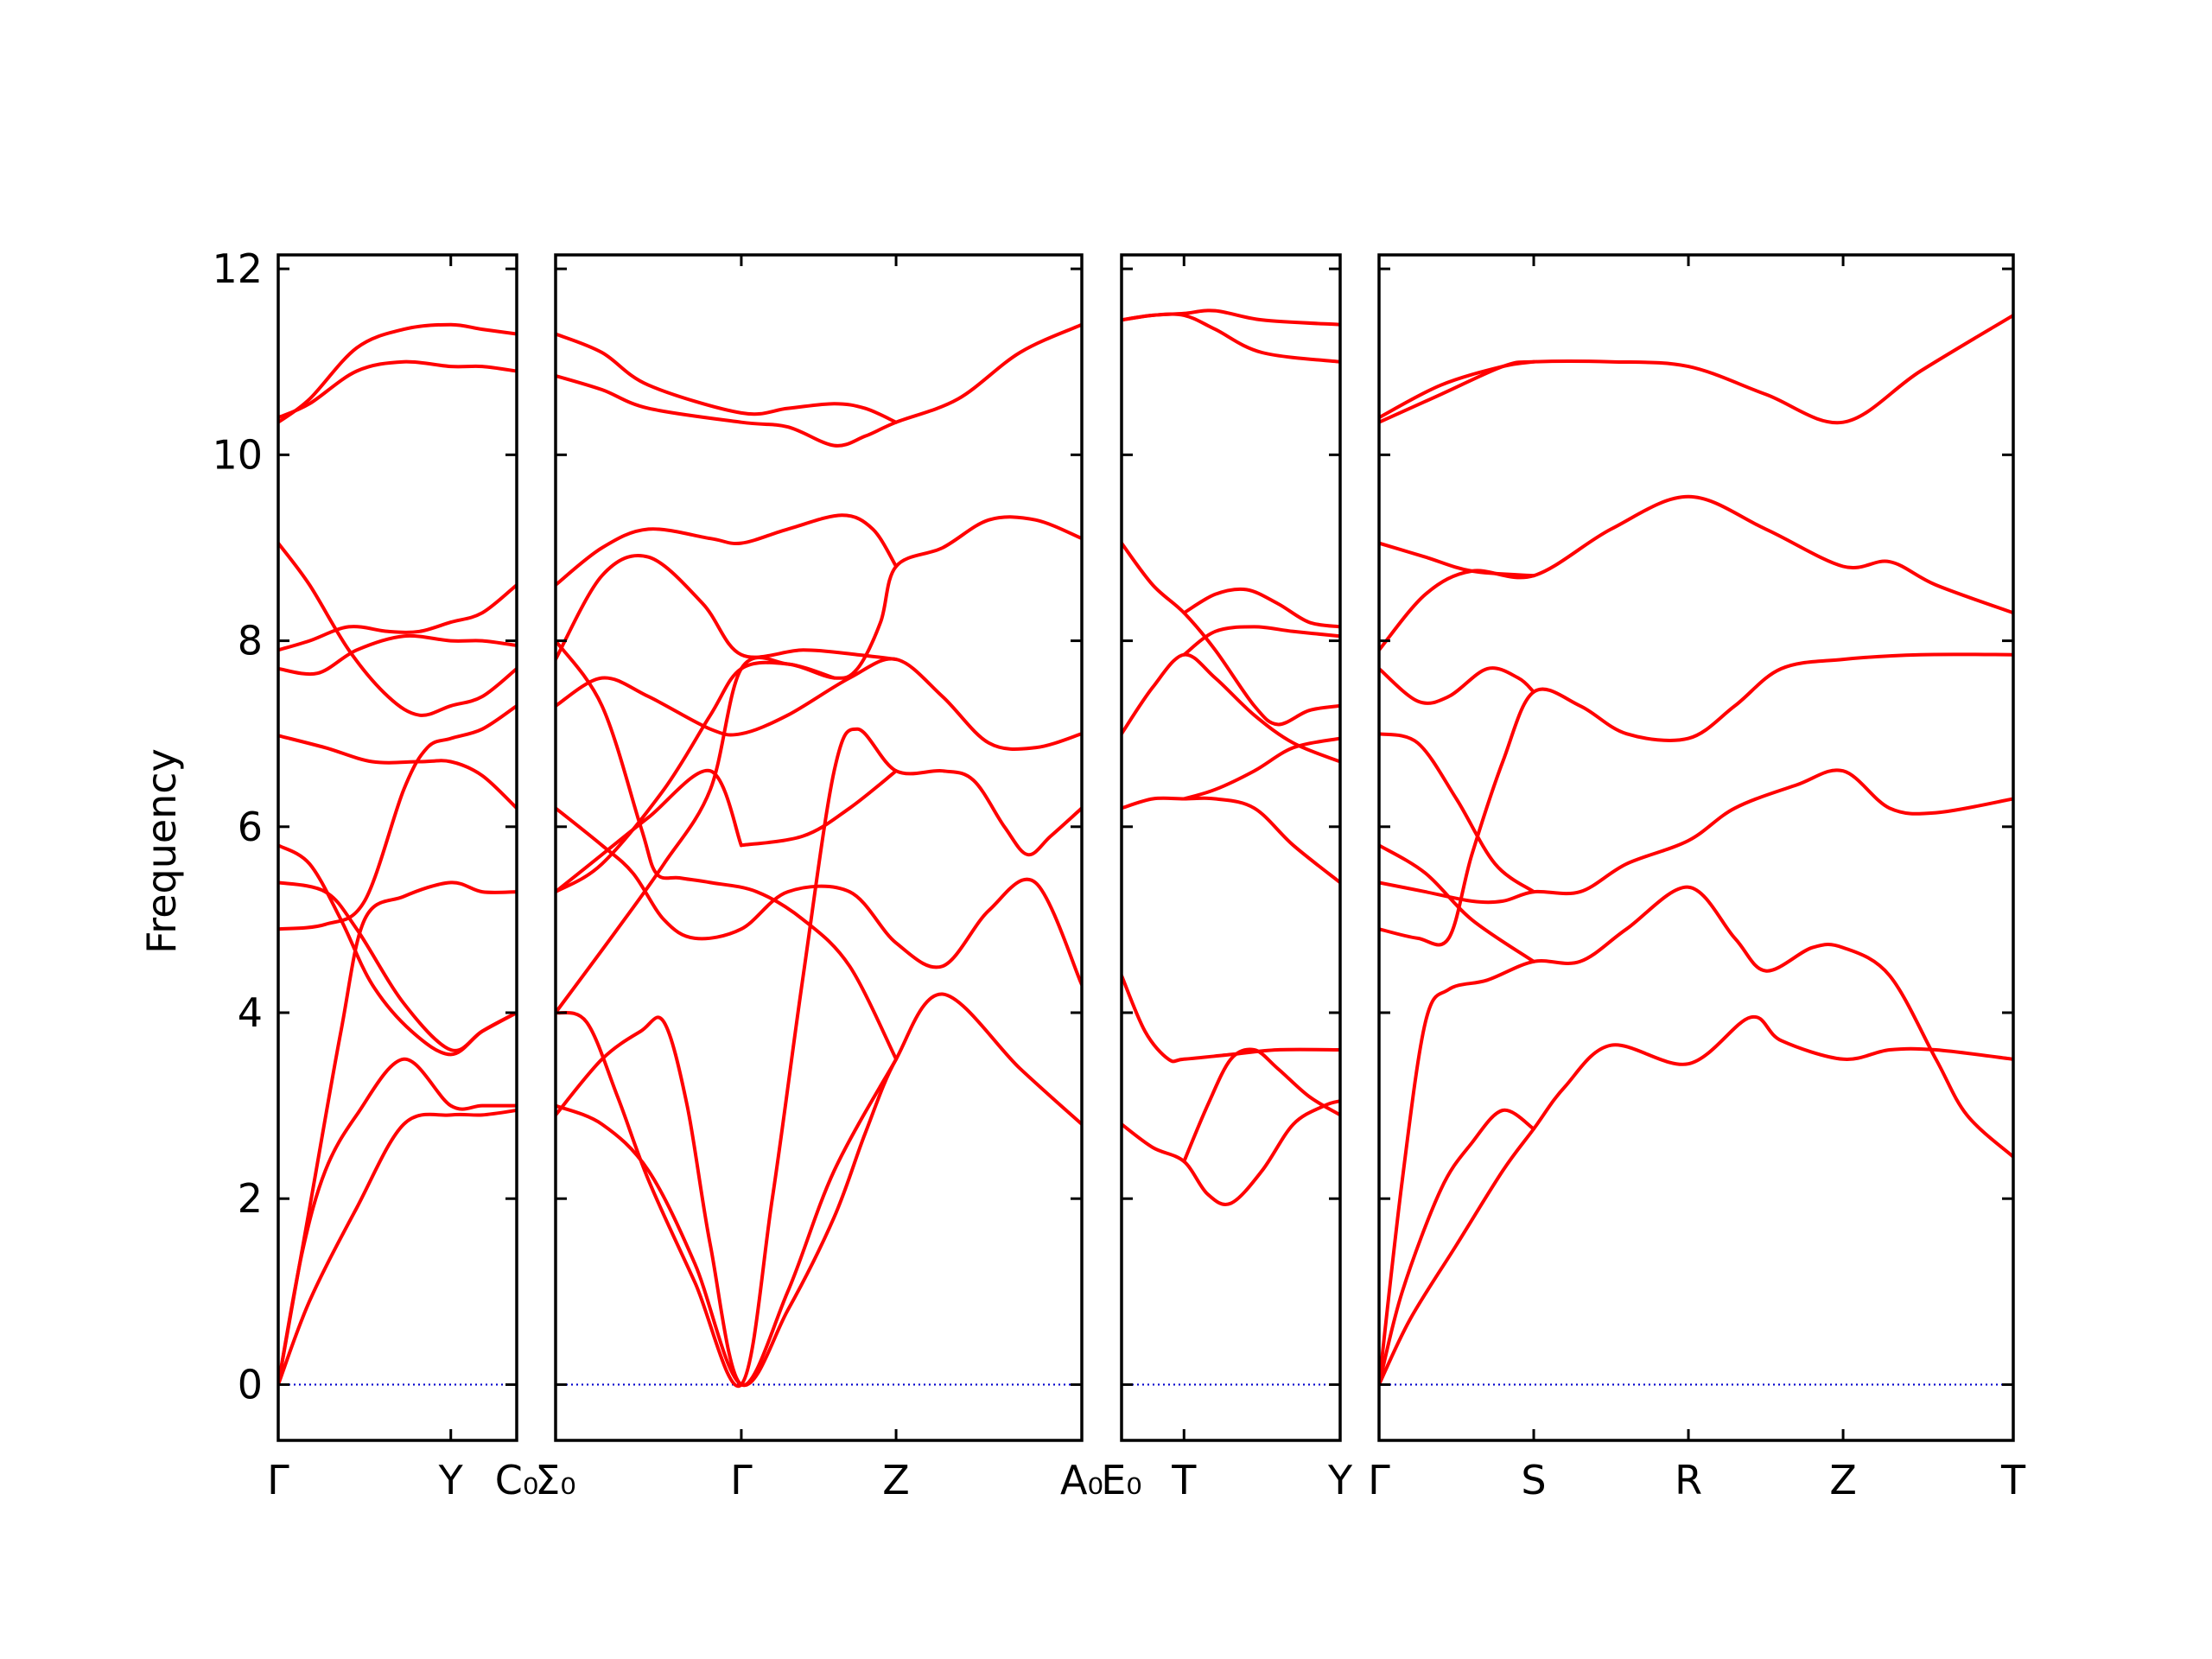  Describe the element at coordinates (1688, 1480) in the screenshot. I see `x-tick-label: R` at that location.